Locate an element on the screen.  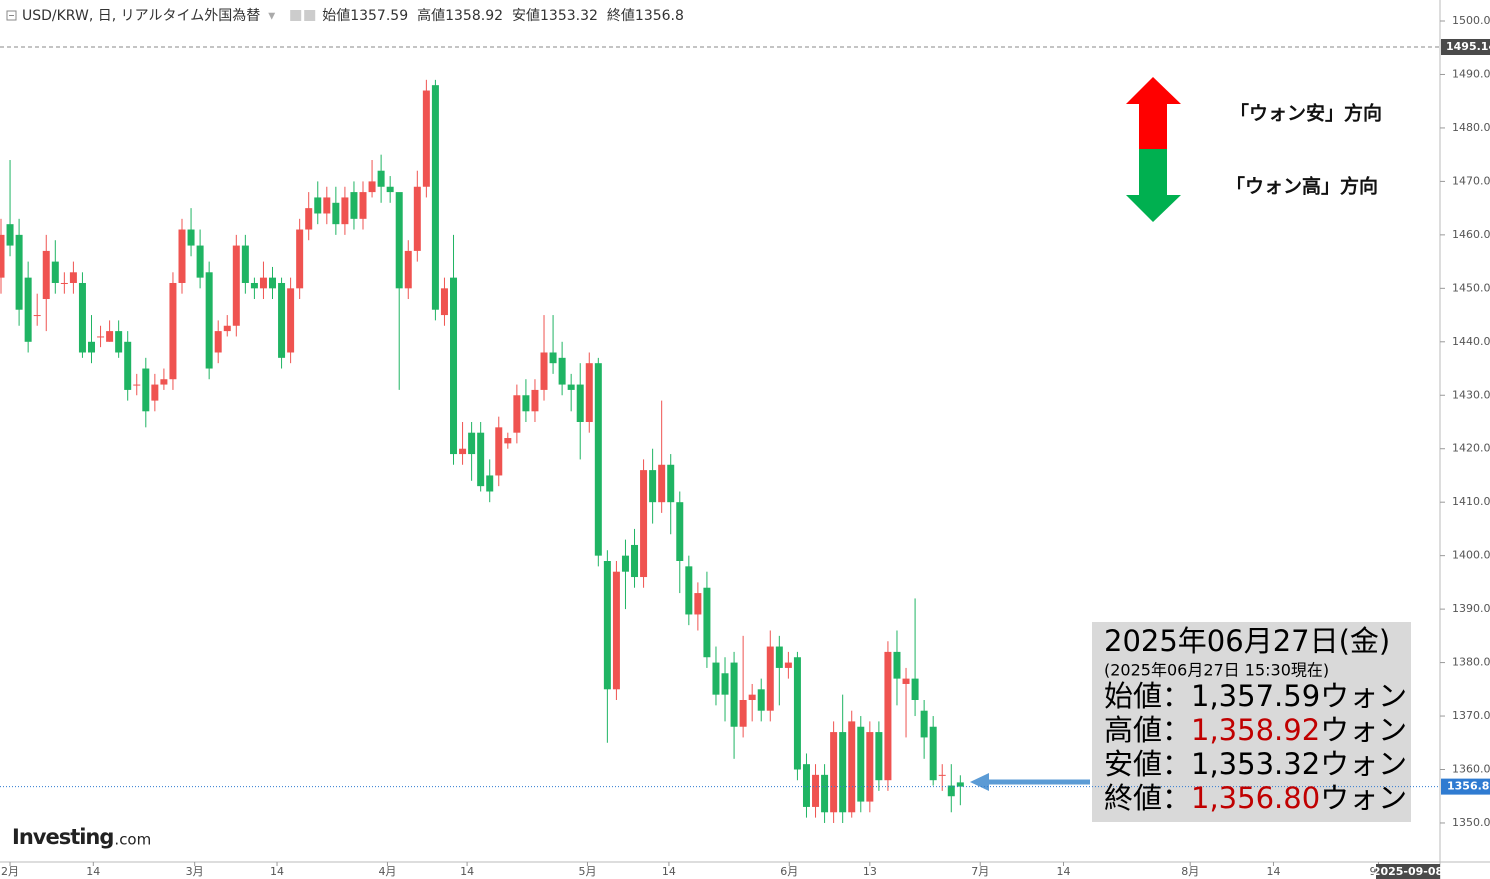
info-label: 終値： is located at coordinates (1147, 798).